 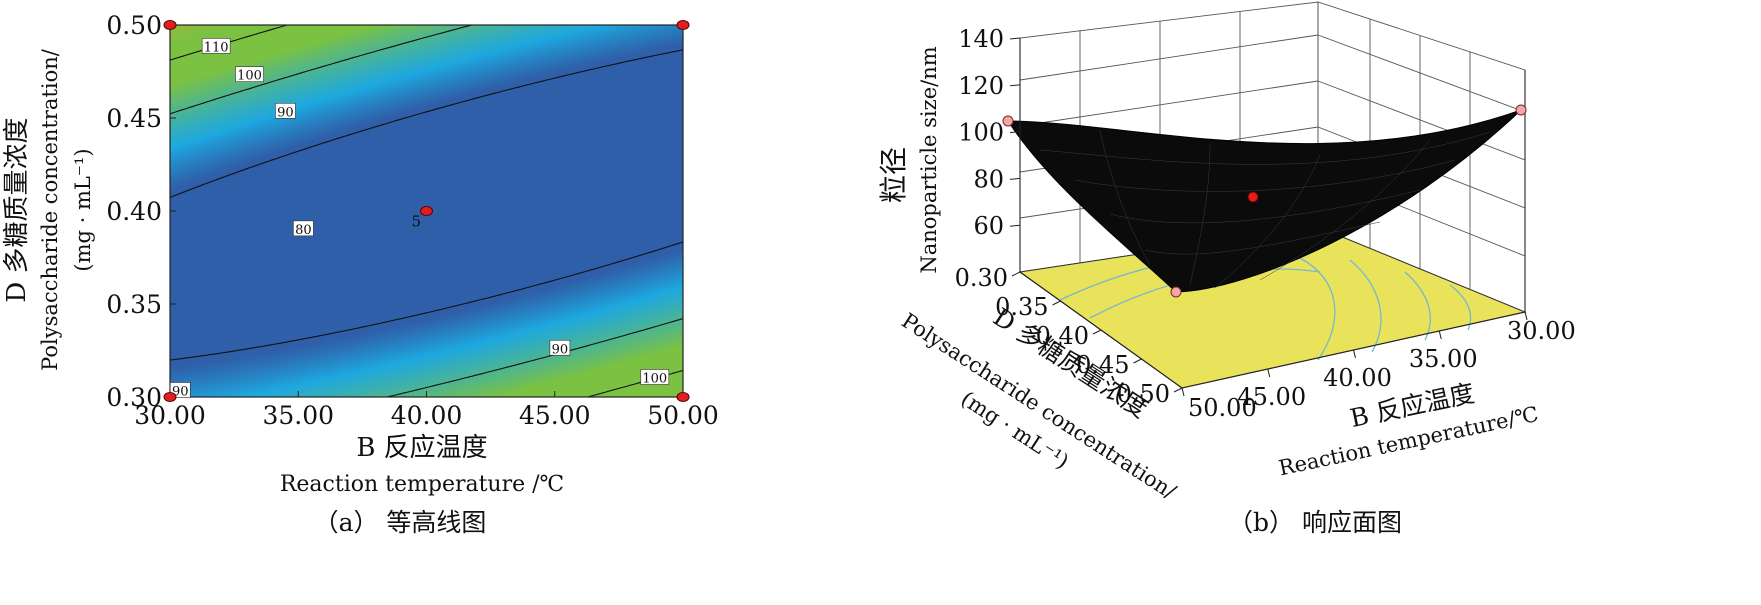 I want to click on contour-x-tick-label: 30.00, so click(x=170, y=415).